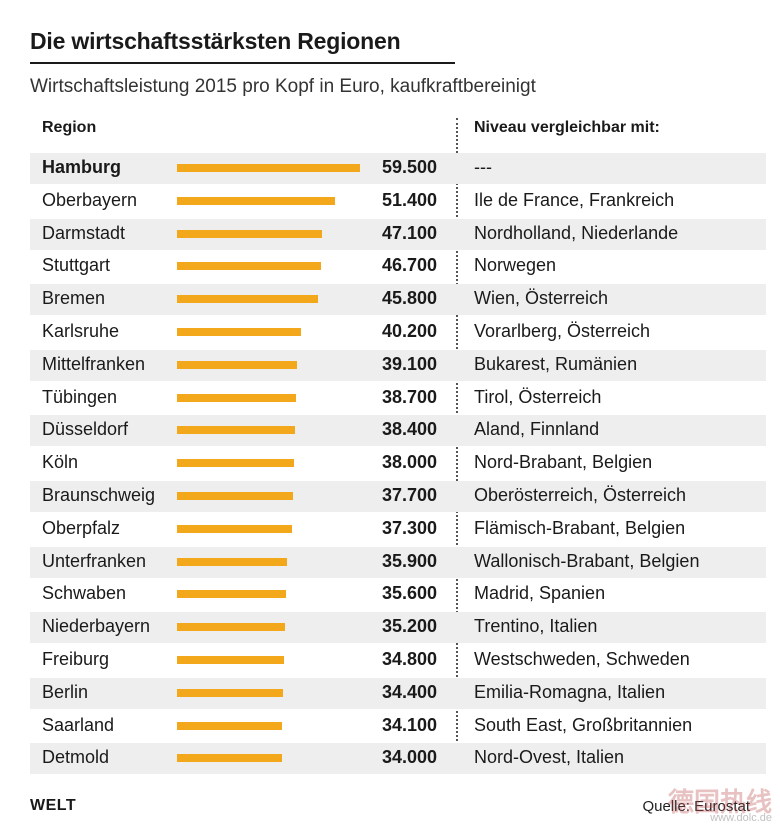  Describe the element at coordinates (580, 527) in the screenshot. I see `comparison-label: Flämisch-Brabant, Belgien` at that location.